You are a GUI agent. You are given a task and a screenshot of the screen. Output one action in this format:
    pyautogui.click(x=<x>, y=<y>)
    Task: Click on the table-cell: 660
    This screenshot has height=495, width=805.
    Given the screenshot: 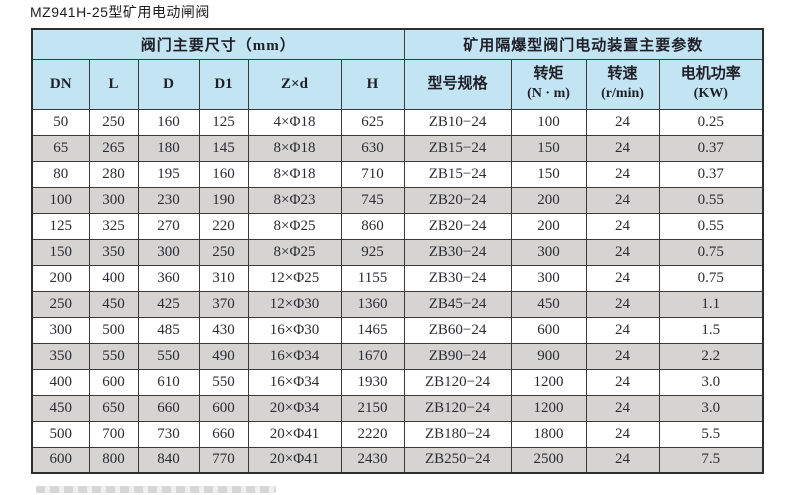 What is the action you would take?
    pyautogui.click(x=223, y=434)
    